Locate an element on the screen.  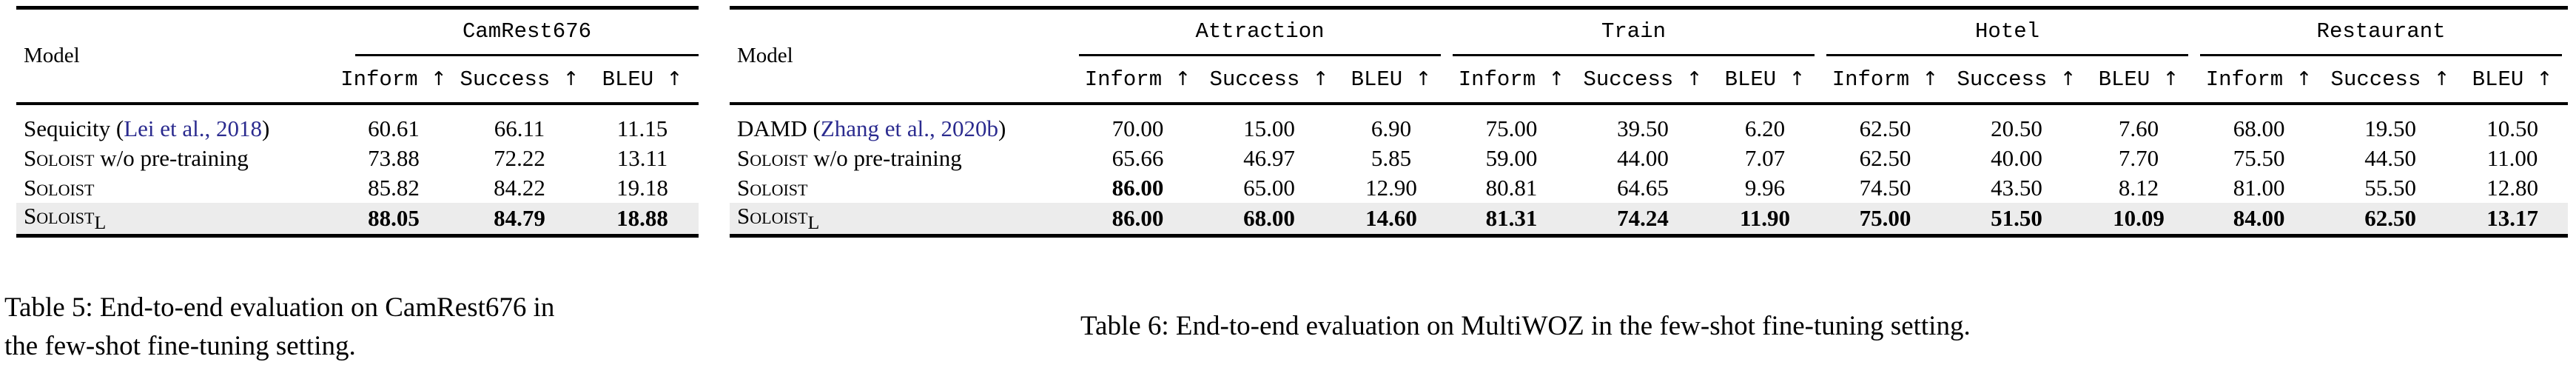
header-row-group: Model CamRest676 is located at coordinates (357, 55).